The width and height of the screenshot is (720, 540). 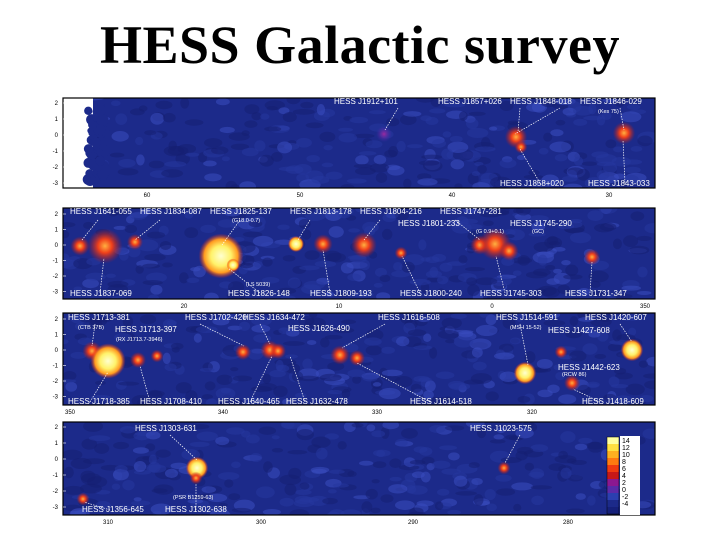 I want to click on source-label: HESS J1813-178, so click(x=321, y=211).